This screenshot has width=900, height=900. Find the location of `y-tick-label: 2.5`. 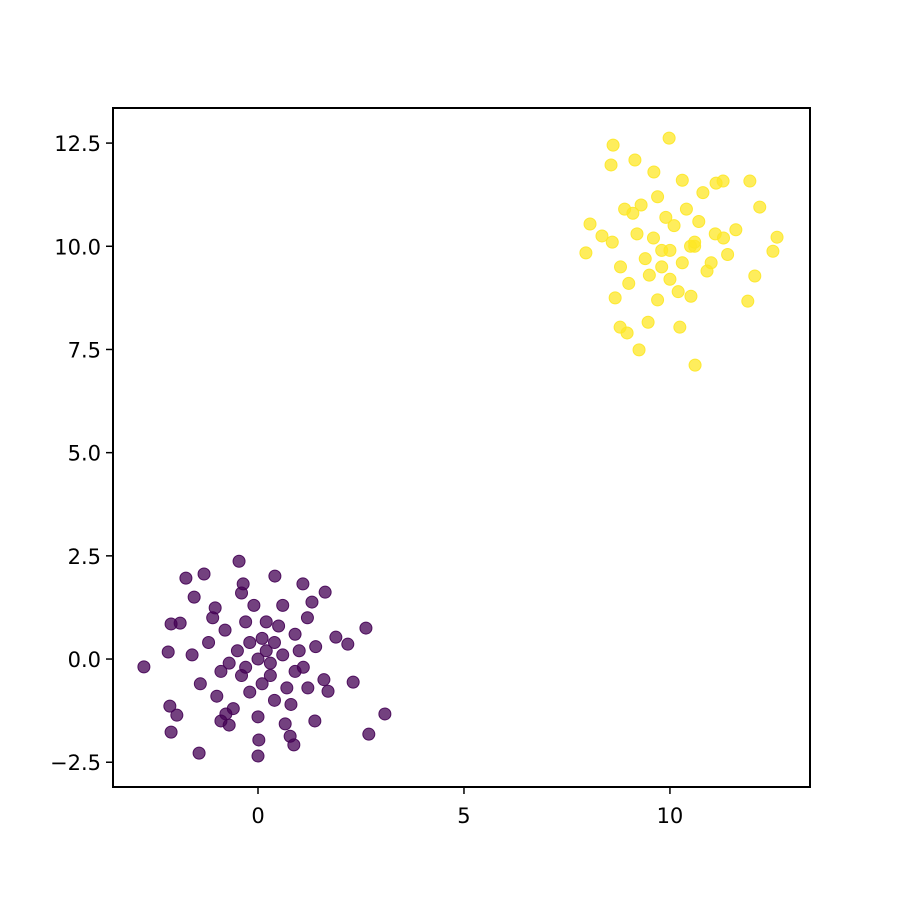

y-tick-label: 2.5 is located at coordinates (84, 557).